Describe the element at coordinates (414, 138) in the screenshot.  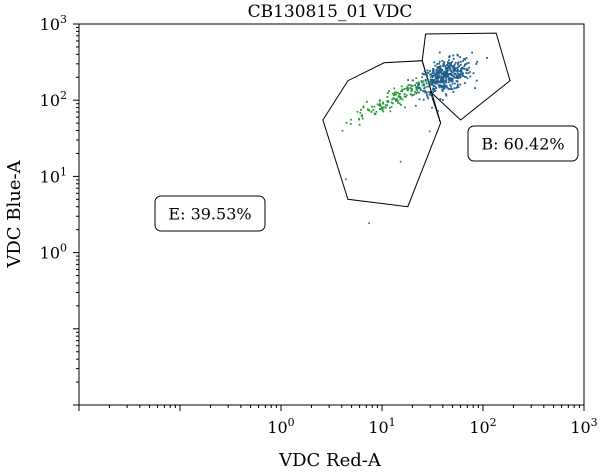
I see `points-layer` at that location.